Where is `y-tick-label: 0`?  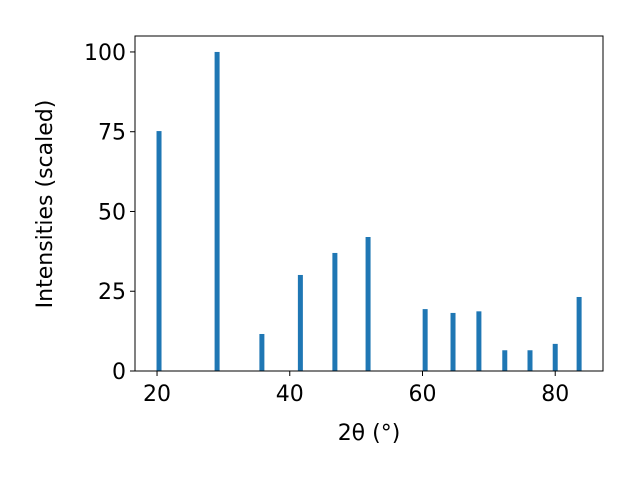 y-tick-label: 0 is located at coordinates (119, 372).